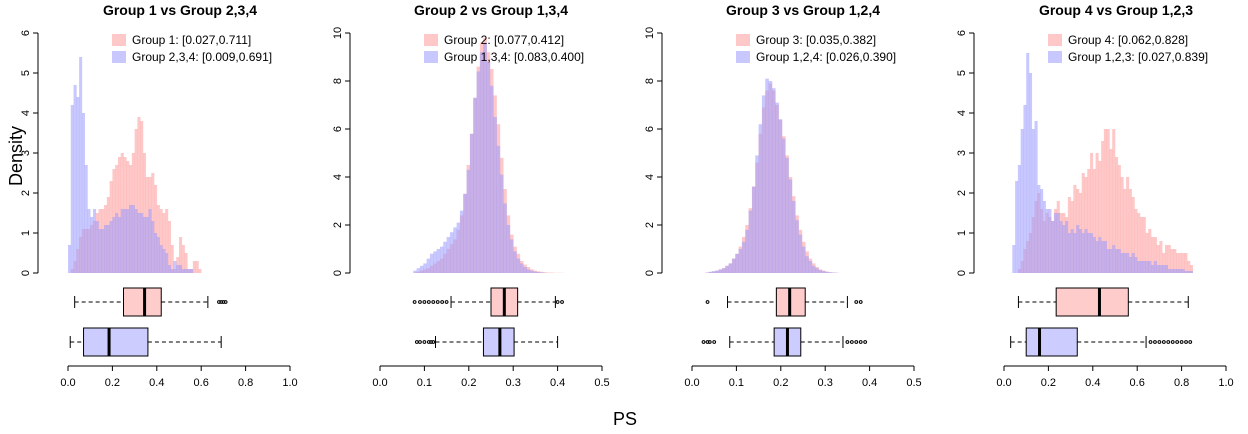 This screenshot has width=1248, height=434. What do you see at coordinates (869, 383) in the screenshot?
I see `x-tick-label: 0.4` at bounding box center [869, 383].